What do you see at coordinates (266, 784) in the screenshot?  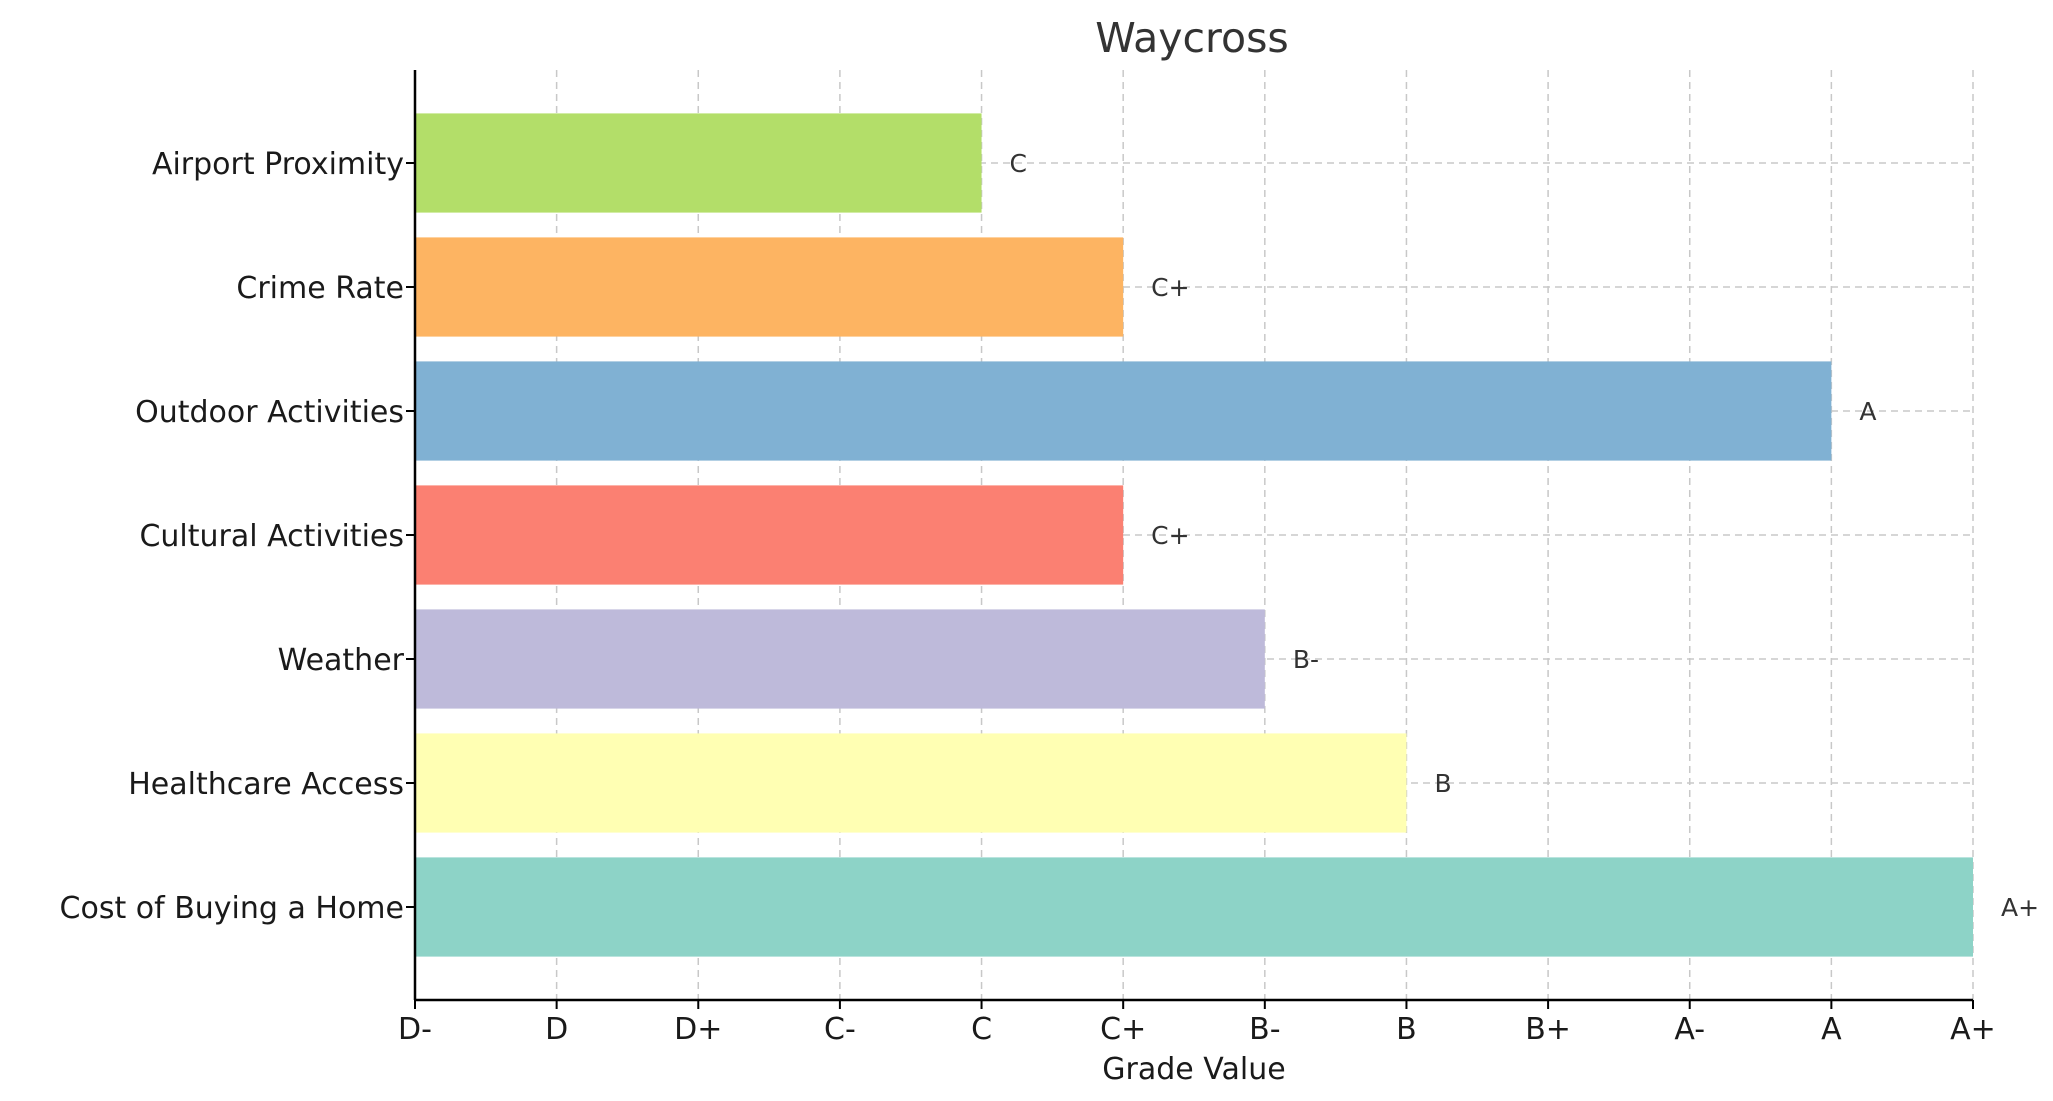 I see `y-tick-label: Healthcare Access` at bounding box center [266, 784].